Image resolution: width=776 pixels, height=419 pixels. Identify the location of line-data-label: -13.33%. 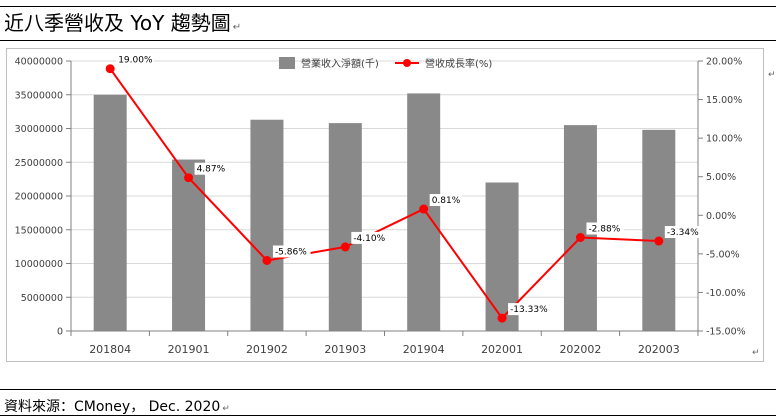
(529, 310).